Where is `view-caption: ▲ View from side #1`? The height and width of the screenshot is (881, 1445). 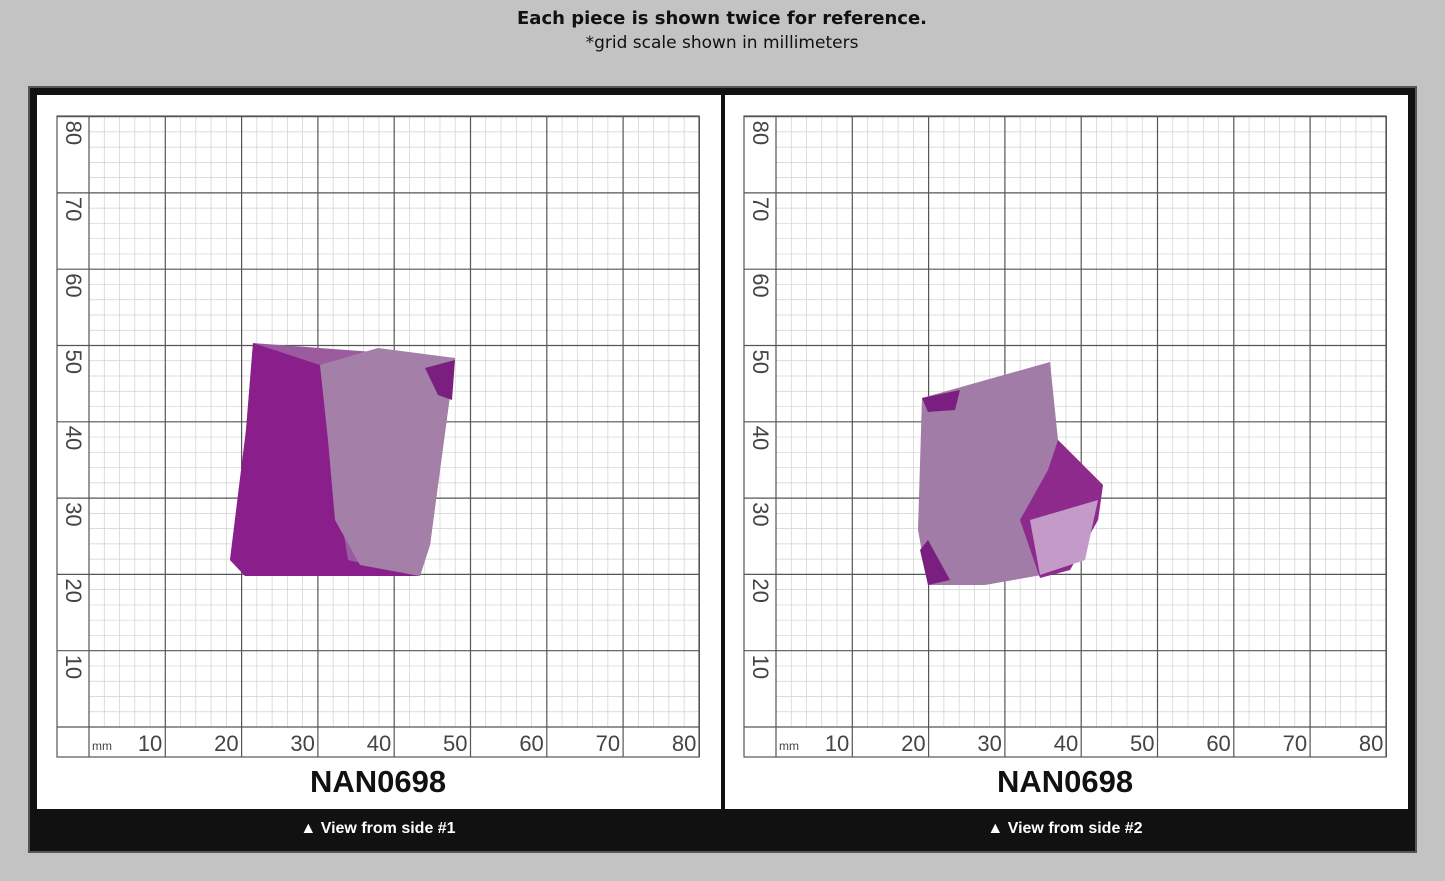
view-caption: ▲ View from side #1 is located at coordinates (377, 828).